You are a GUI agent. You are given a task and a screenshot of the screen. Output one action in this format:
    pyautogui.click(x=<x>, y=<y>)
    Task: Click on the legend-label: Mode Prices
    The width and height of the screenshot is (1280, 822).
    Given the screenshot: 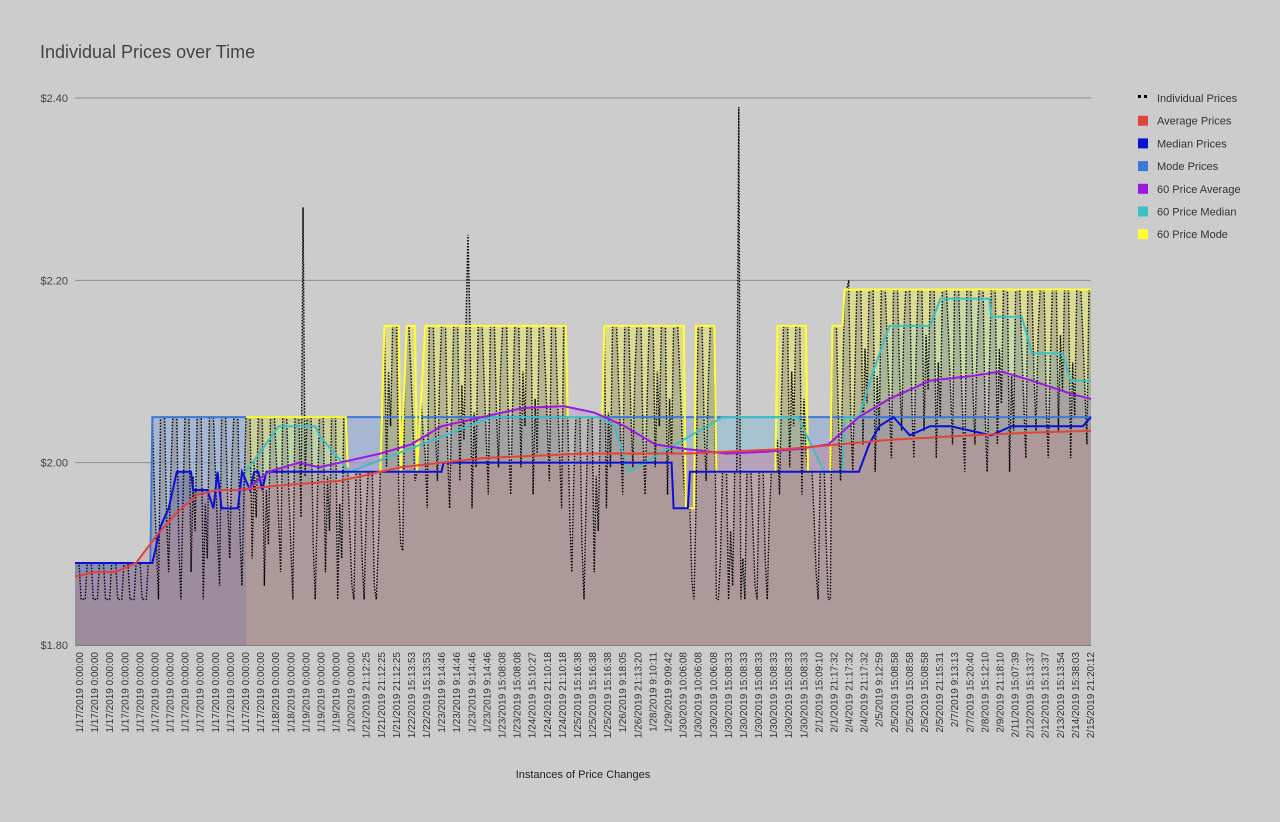 What is the action you would take?
    pyautogui.click(x=1188, y=167)
    